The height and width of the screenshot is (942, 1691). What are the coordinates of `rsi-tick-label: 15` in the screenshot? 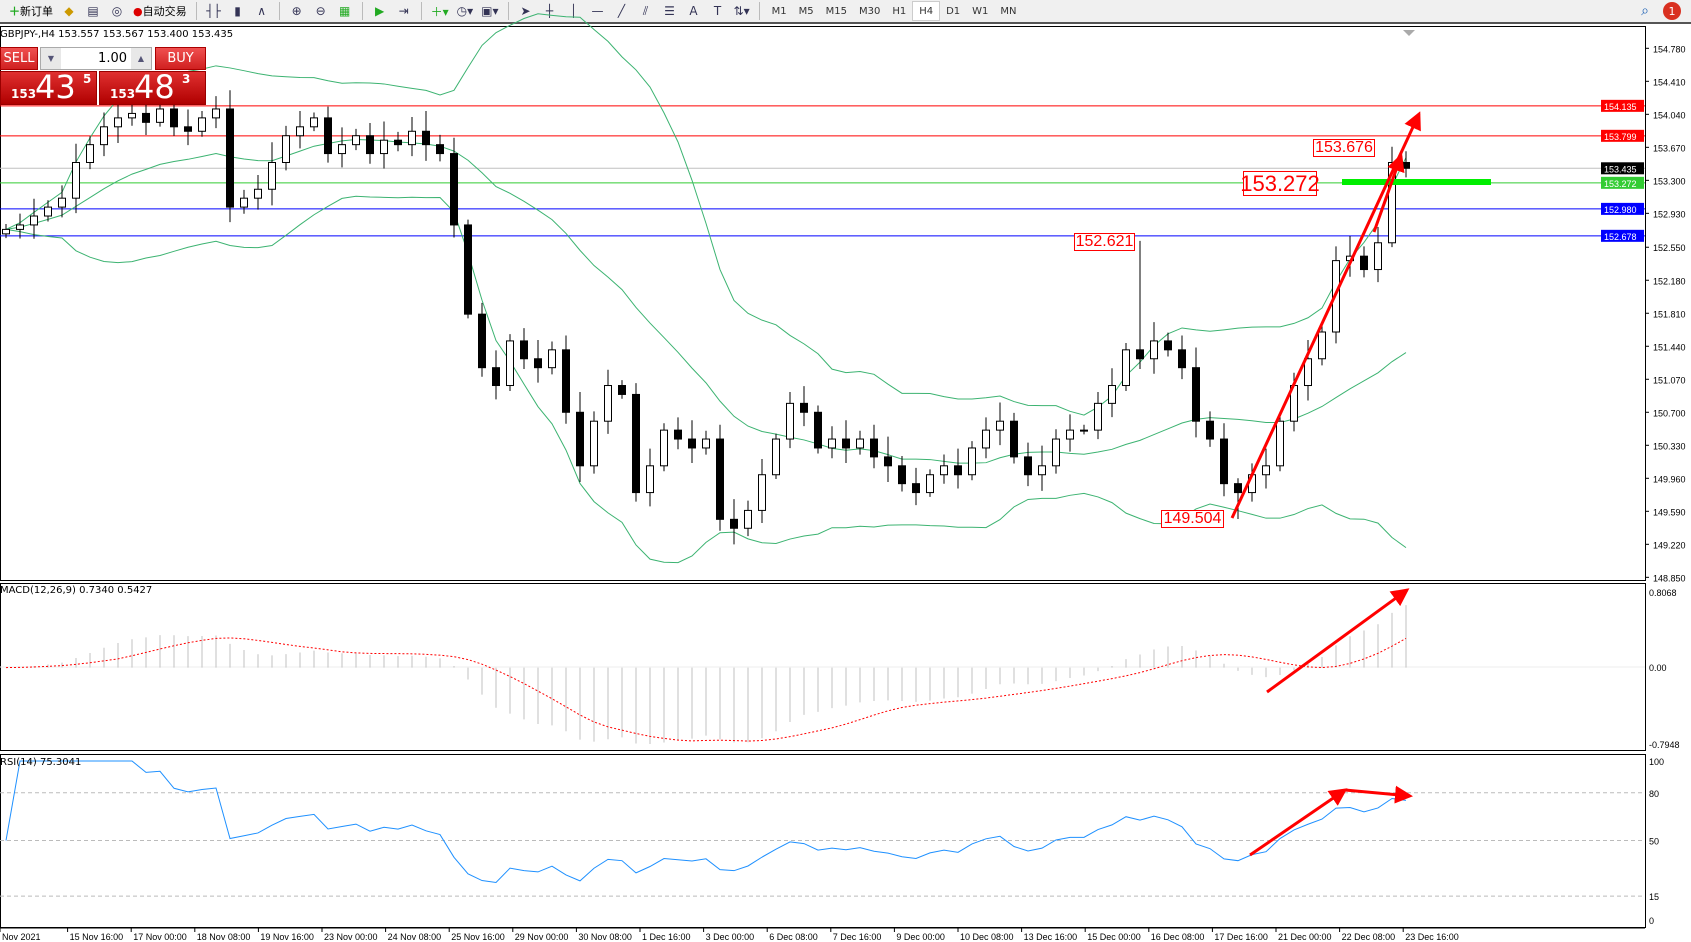 It's located at (1654, 897).